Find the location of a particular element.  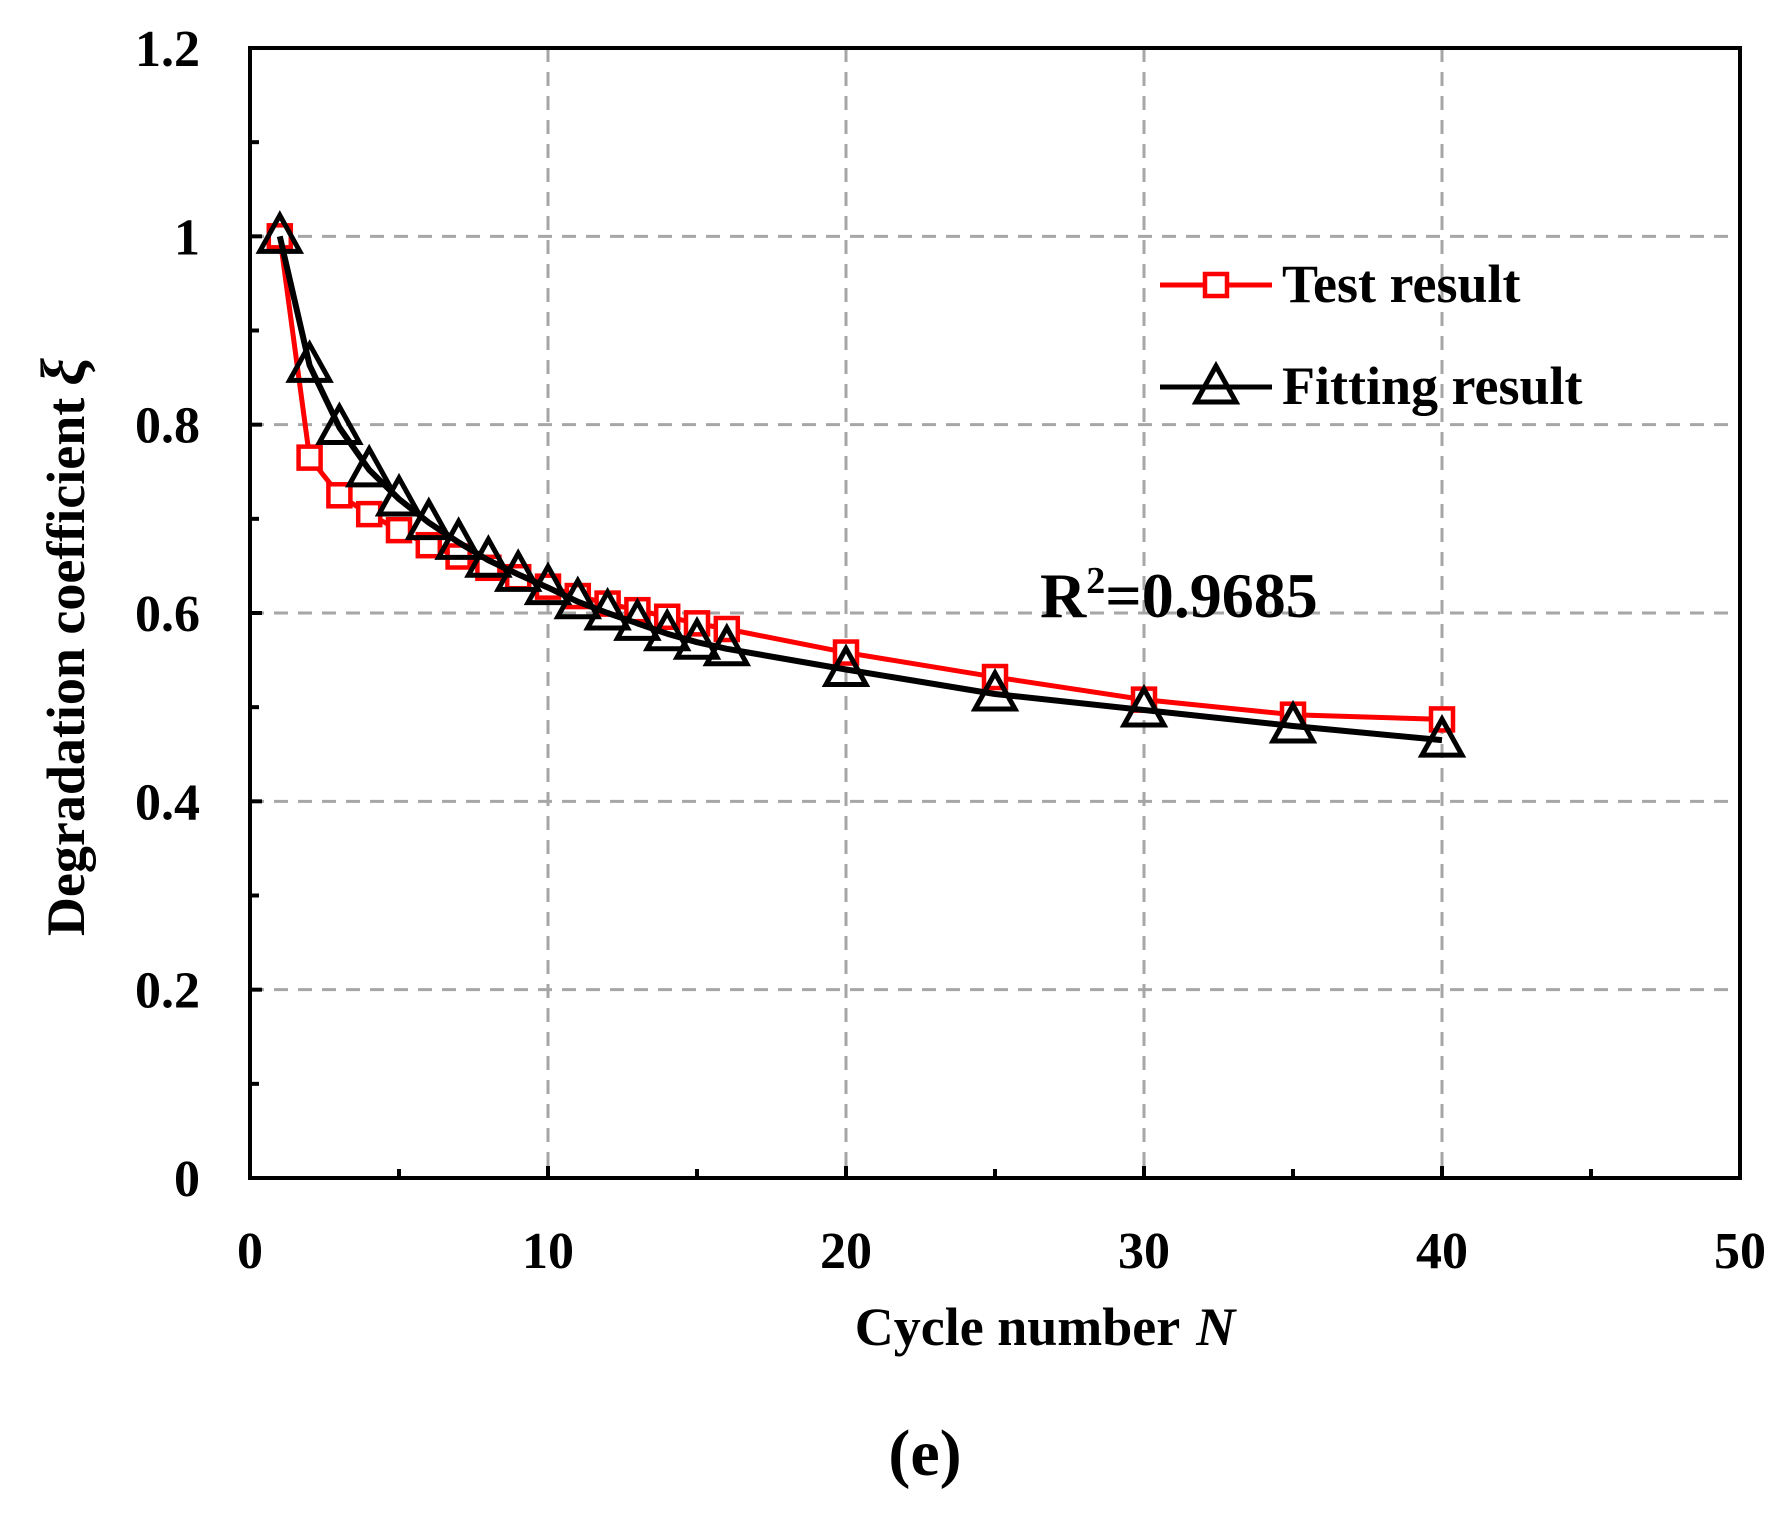

legend: Test result Fitting result is located at coordinates (1371, 335).